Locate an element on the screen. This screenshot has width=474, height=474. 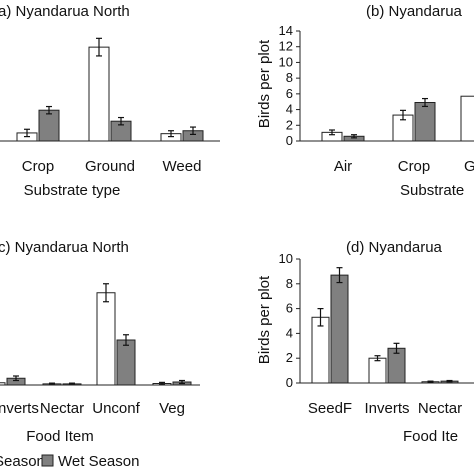
panel-c-tick-label: Nectar is located at coordinates (62, 408).